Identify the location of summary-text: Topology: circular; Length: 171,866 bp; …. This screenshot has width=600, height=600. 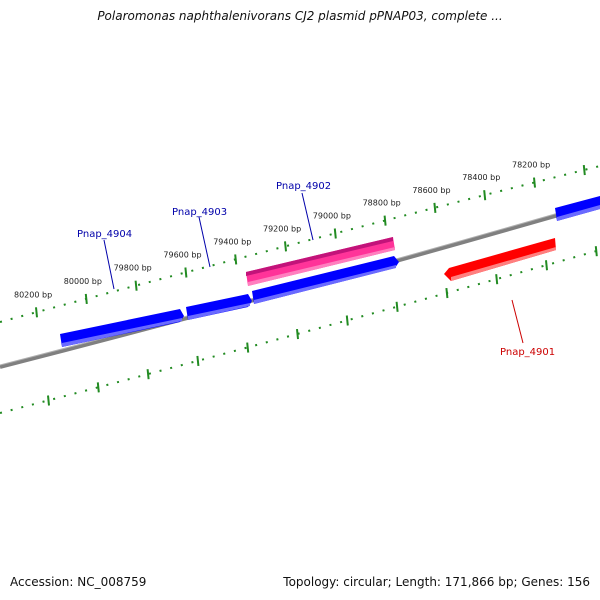
(436, 582).